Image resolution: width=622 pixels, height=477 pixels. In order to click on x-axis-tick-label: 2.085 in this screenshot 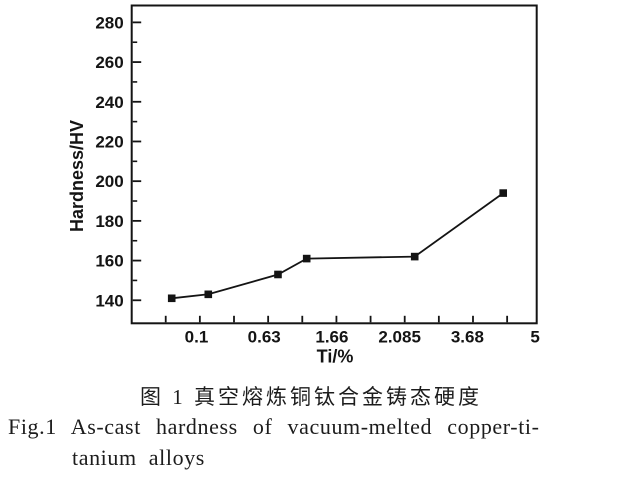, I will do `click(399, 336)`.